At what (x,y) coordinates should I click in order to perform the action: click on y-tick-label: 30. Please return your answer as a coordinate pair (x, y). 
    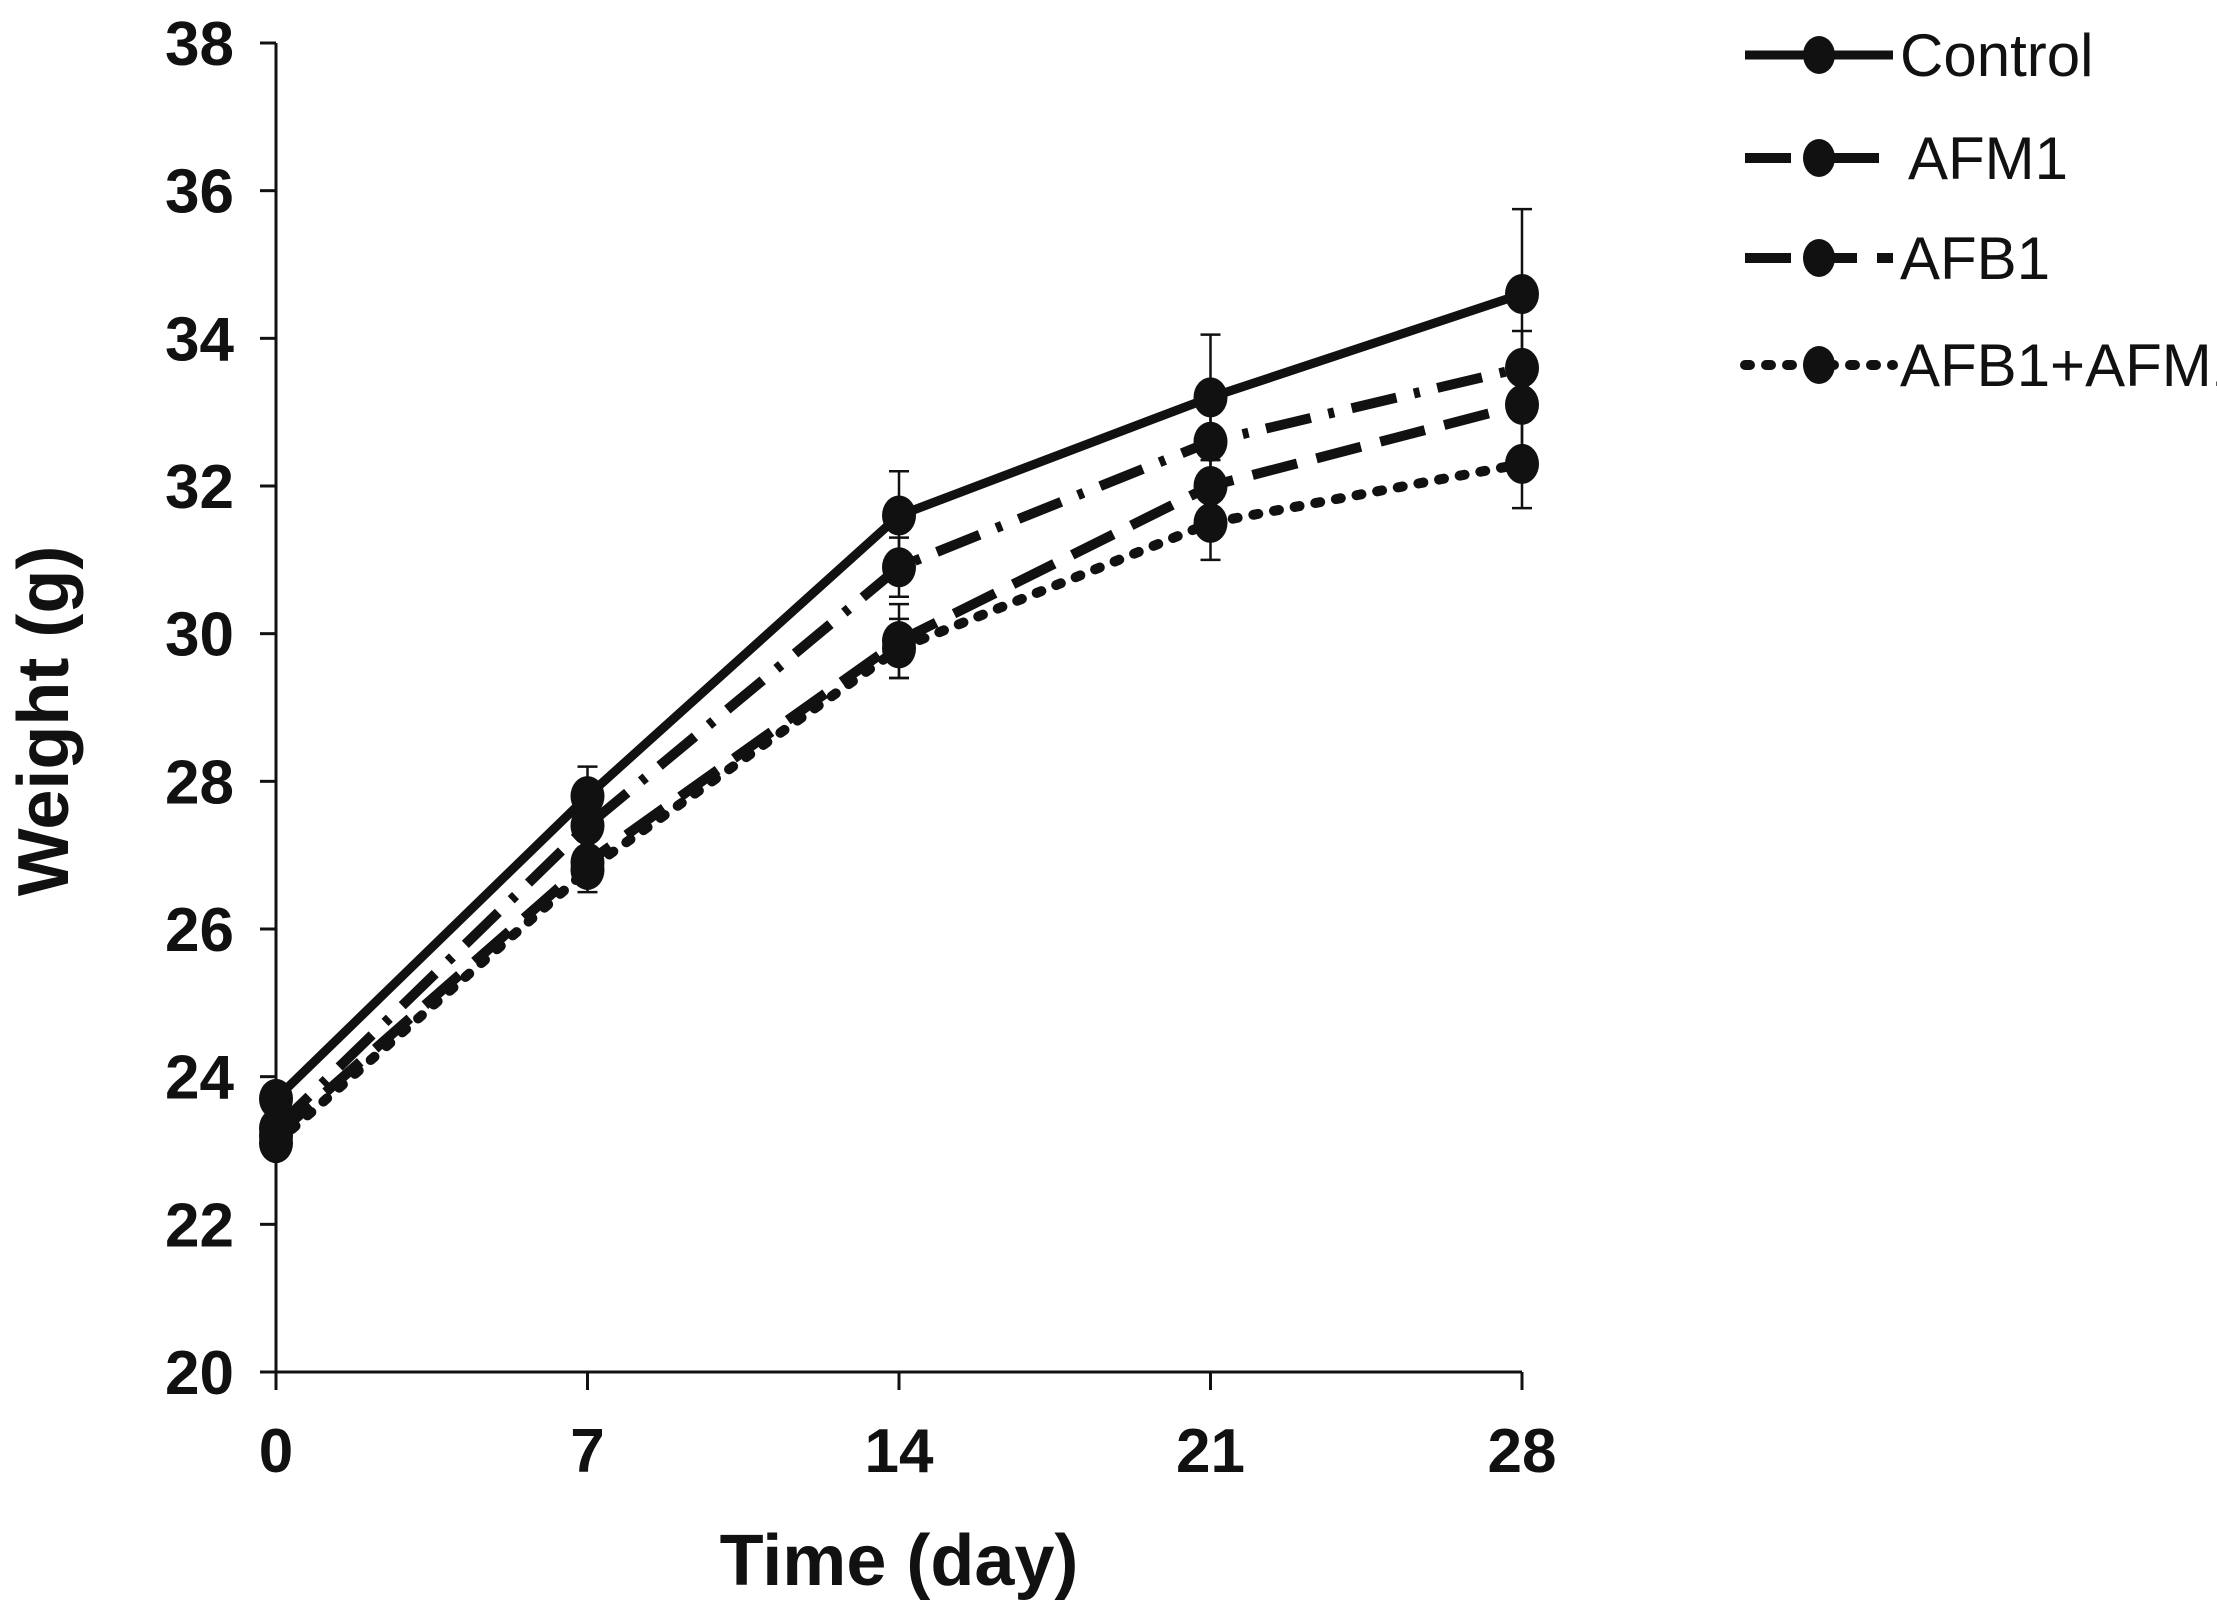
    Looking at the image, I should click on (199, 635).